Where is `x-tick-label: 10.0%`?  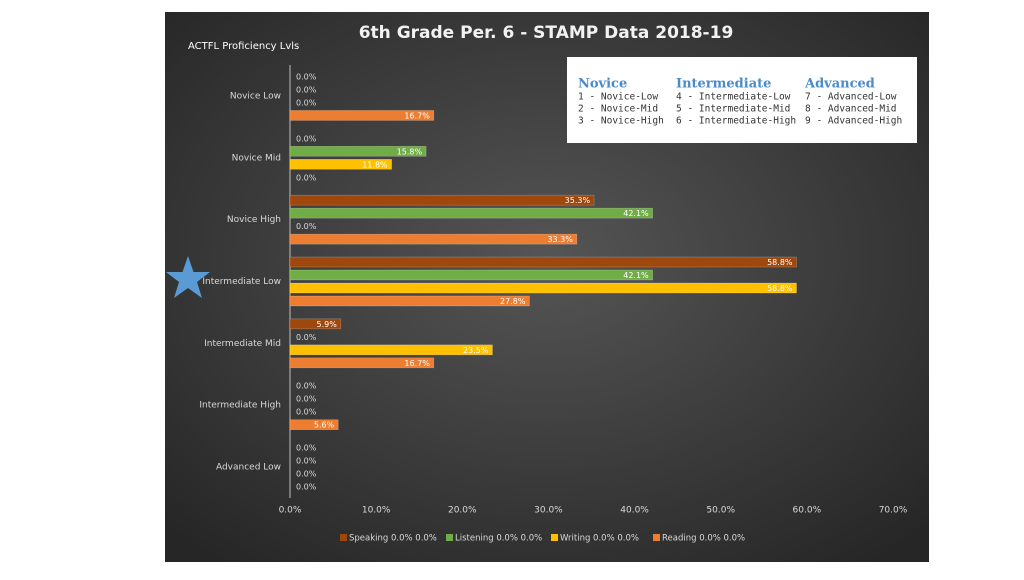
x-tick-label: 10.0% is located at coordinates (376, 511).